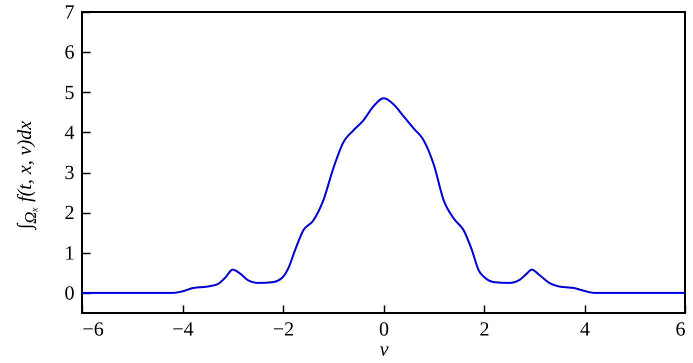  What do you see at coordinates (69, 253) in the screenshot?
I see `y-tick-label: 1` at bounding box center [69, 253].